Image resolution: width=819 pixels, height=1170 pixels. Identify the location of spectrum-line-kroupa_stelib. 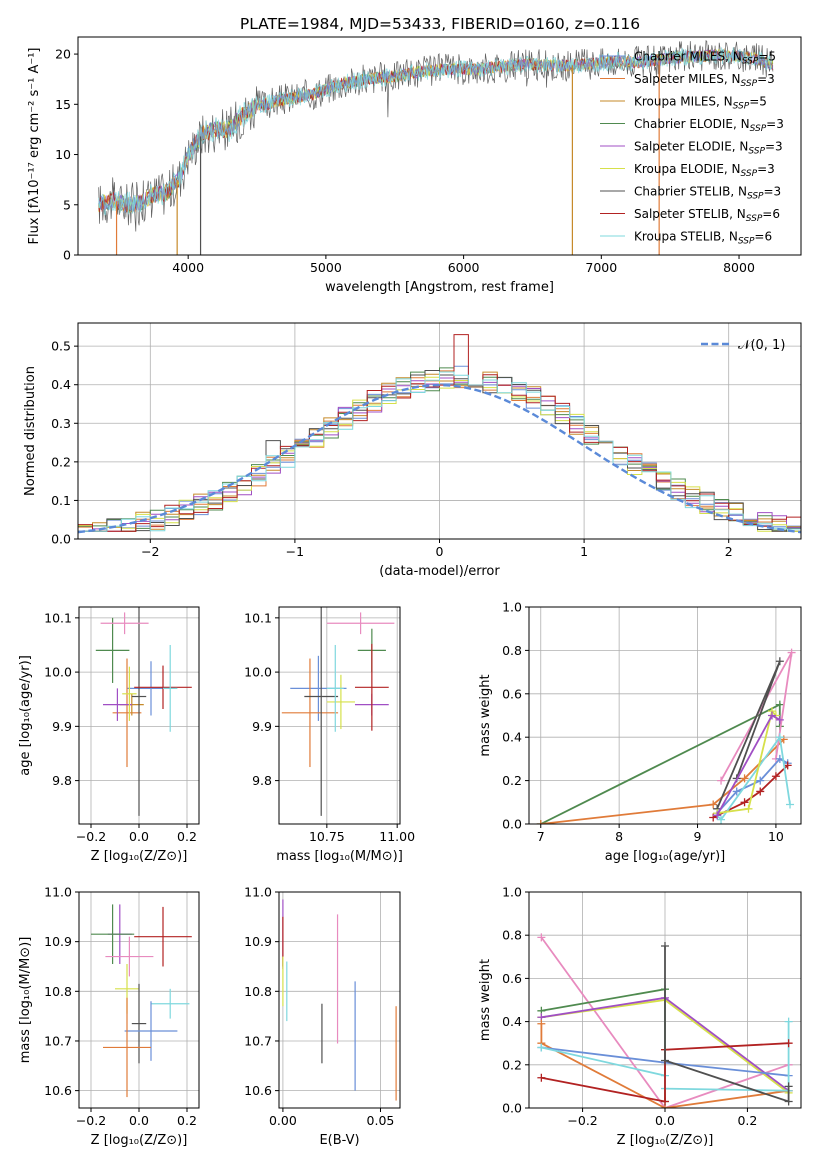
(435, 131).